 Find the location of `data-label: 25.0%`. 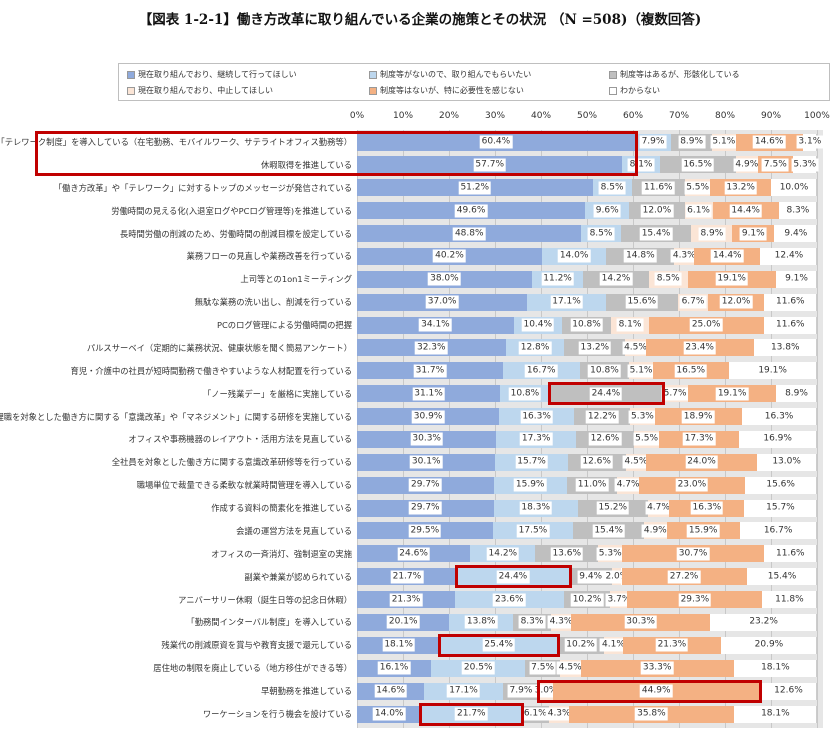

data-label: 25.0% is located at coordinates (706, 325).